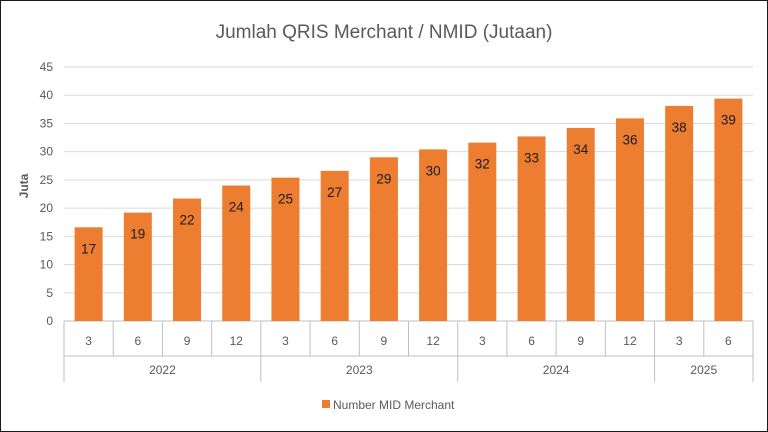 This screenshot has width=768, height=432. I want to click on y-tick-label: 30, so click(47, 152).